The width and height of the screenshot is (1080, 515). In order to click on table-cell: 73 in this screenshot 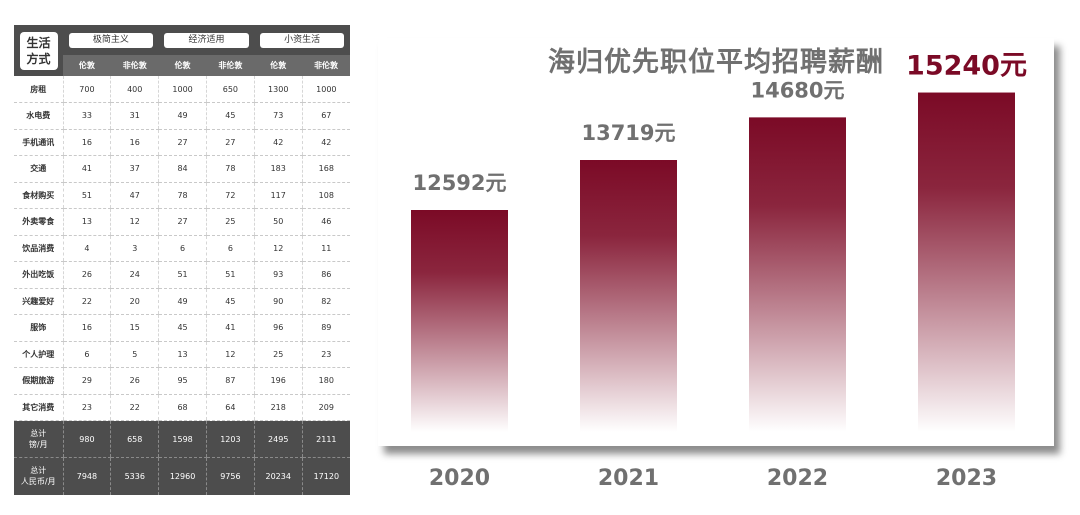, I will do `click(278, 116)`.